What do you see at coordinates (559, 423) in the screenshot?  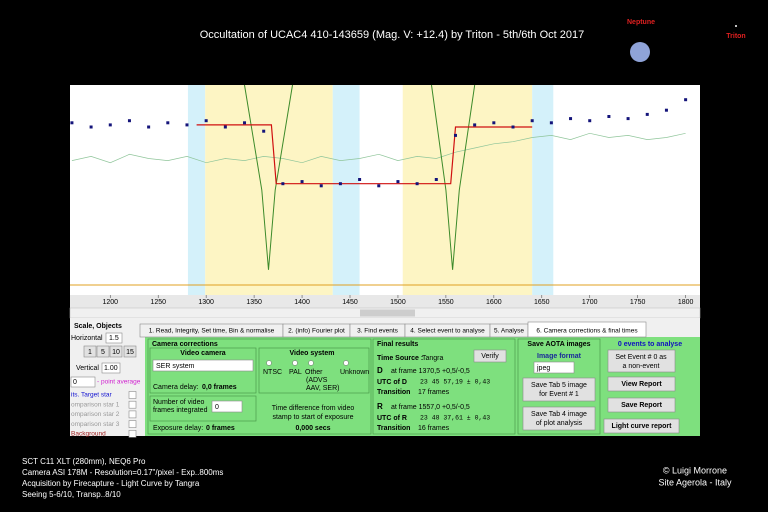 I see `aota-button-label: of plot analysis` at bounding box center [559, 423].